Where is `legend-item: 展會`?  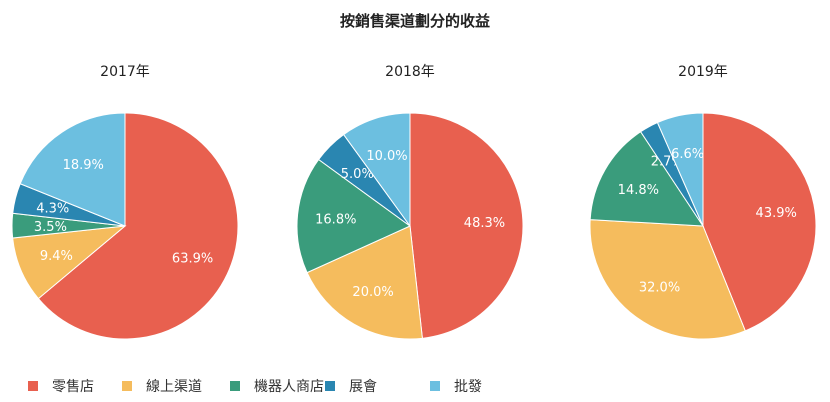
legend-item: 展會 is located at coordinates (351, 386).